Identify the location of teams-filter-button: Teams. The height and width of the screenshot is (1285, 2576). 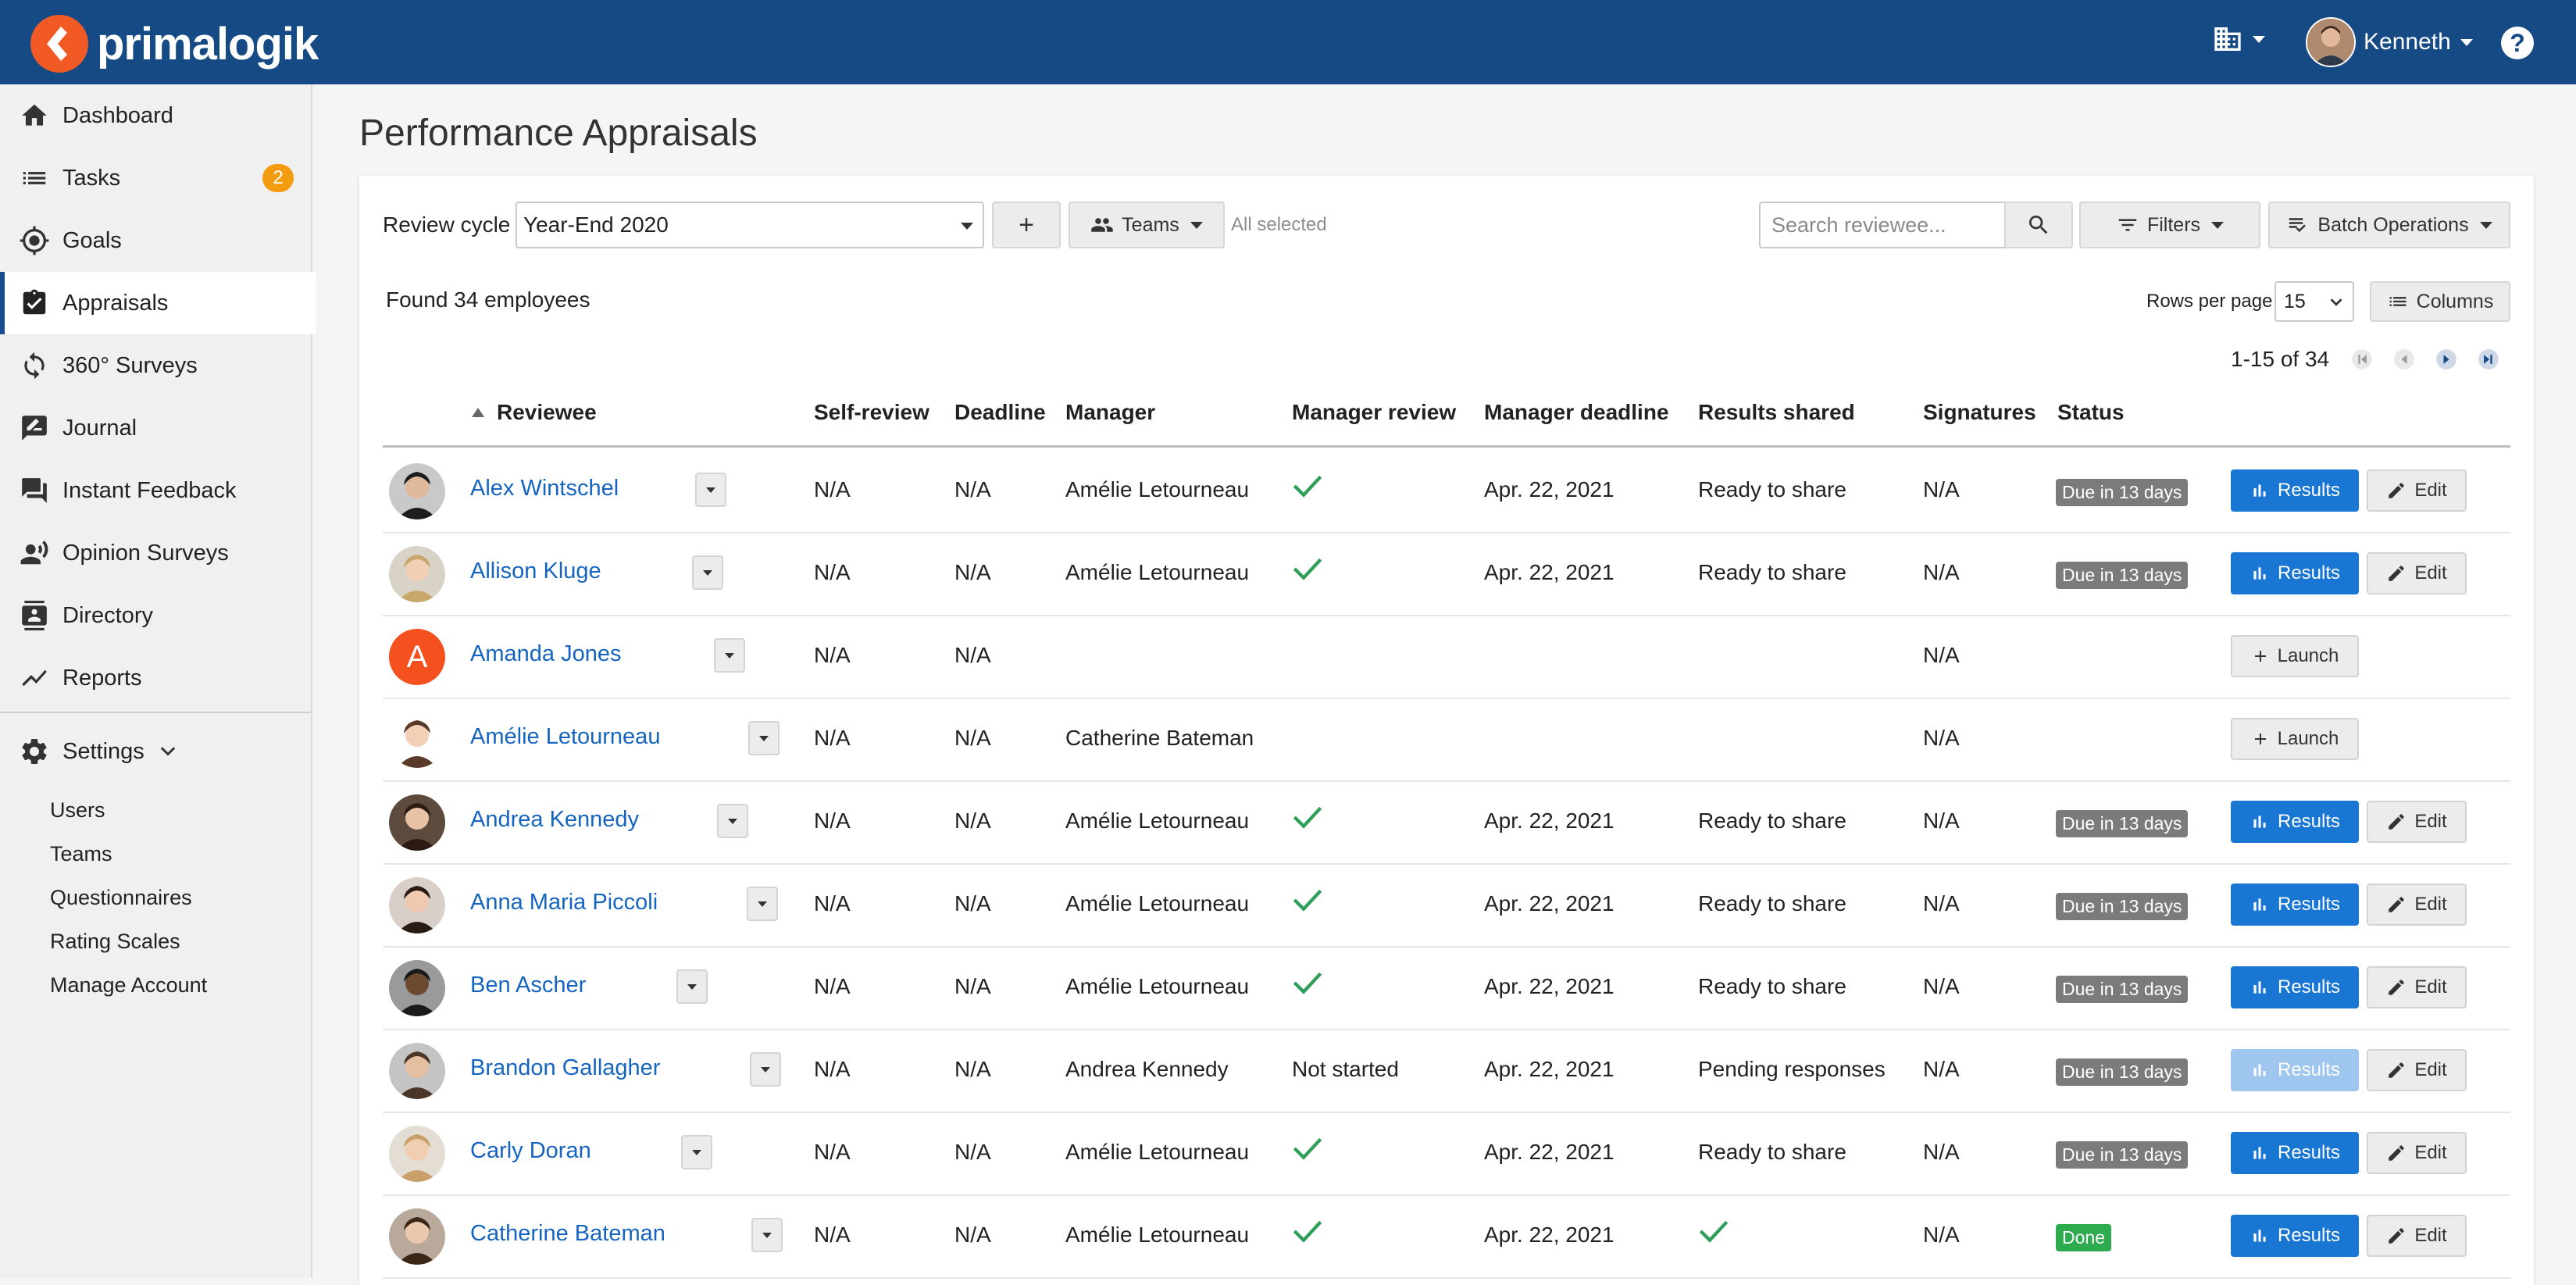
(1147, 225).